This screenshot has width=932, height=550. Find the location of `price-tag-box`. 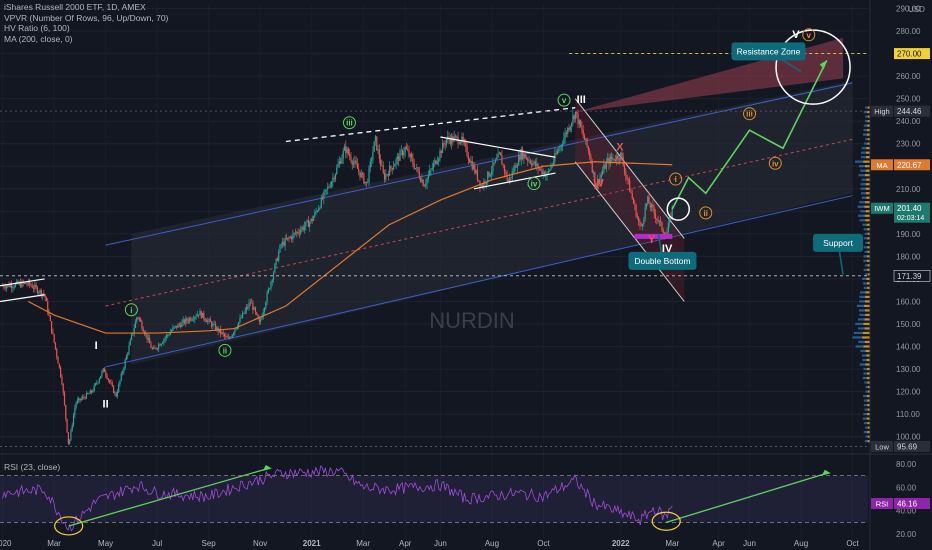

price-tag-box is located at coordinates (882, 111).